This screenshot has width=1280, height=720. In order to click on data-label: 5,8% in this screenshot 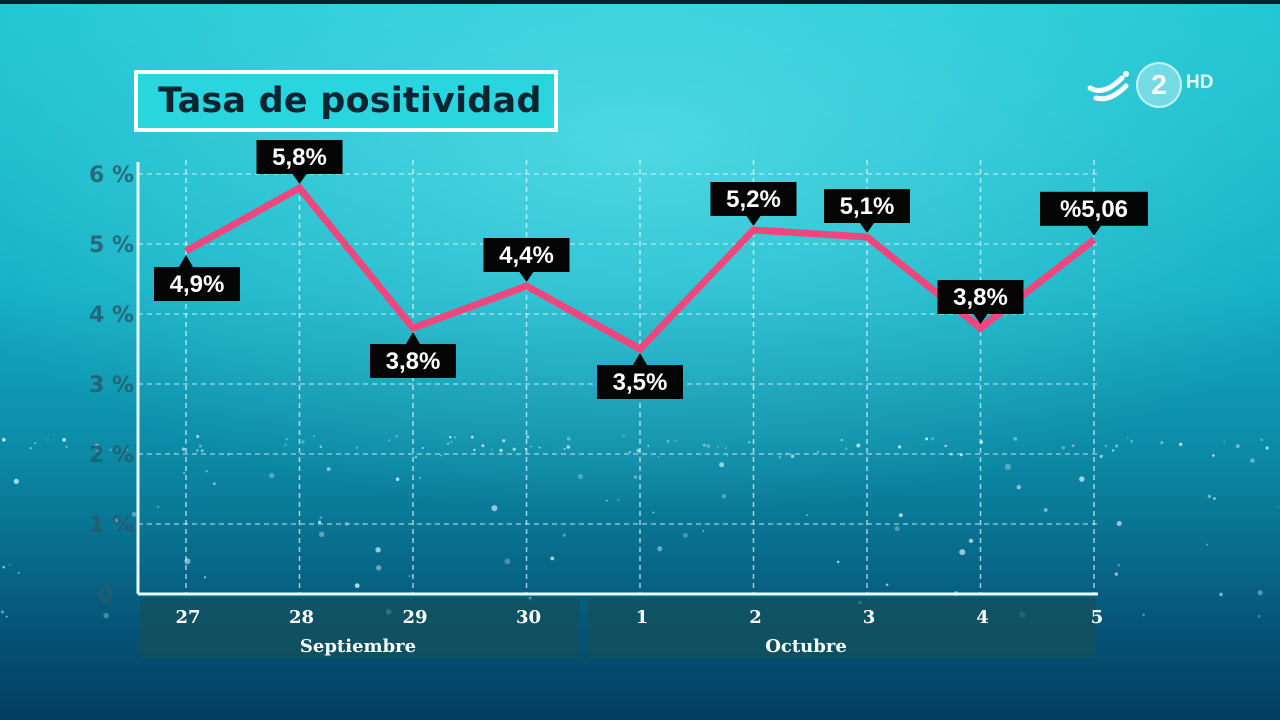, I will do `click(299, 162)`.